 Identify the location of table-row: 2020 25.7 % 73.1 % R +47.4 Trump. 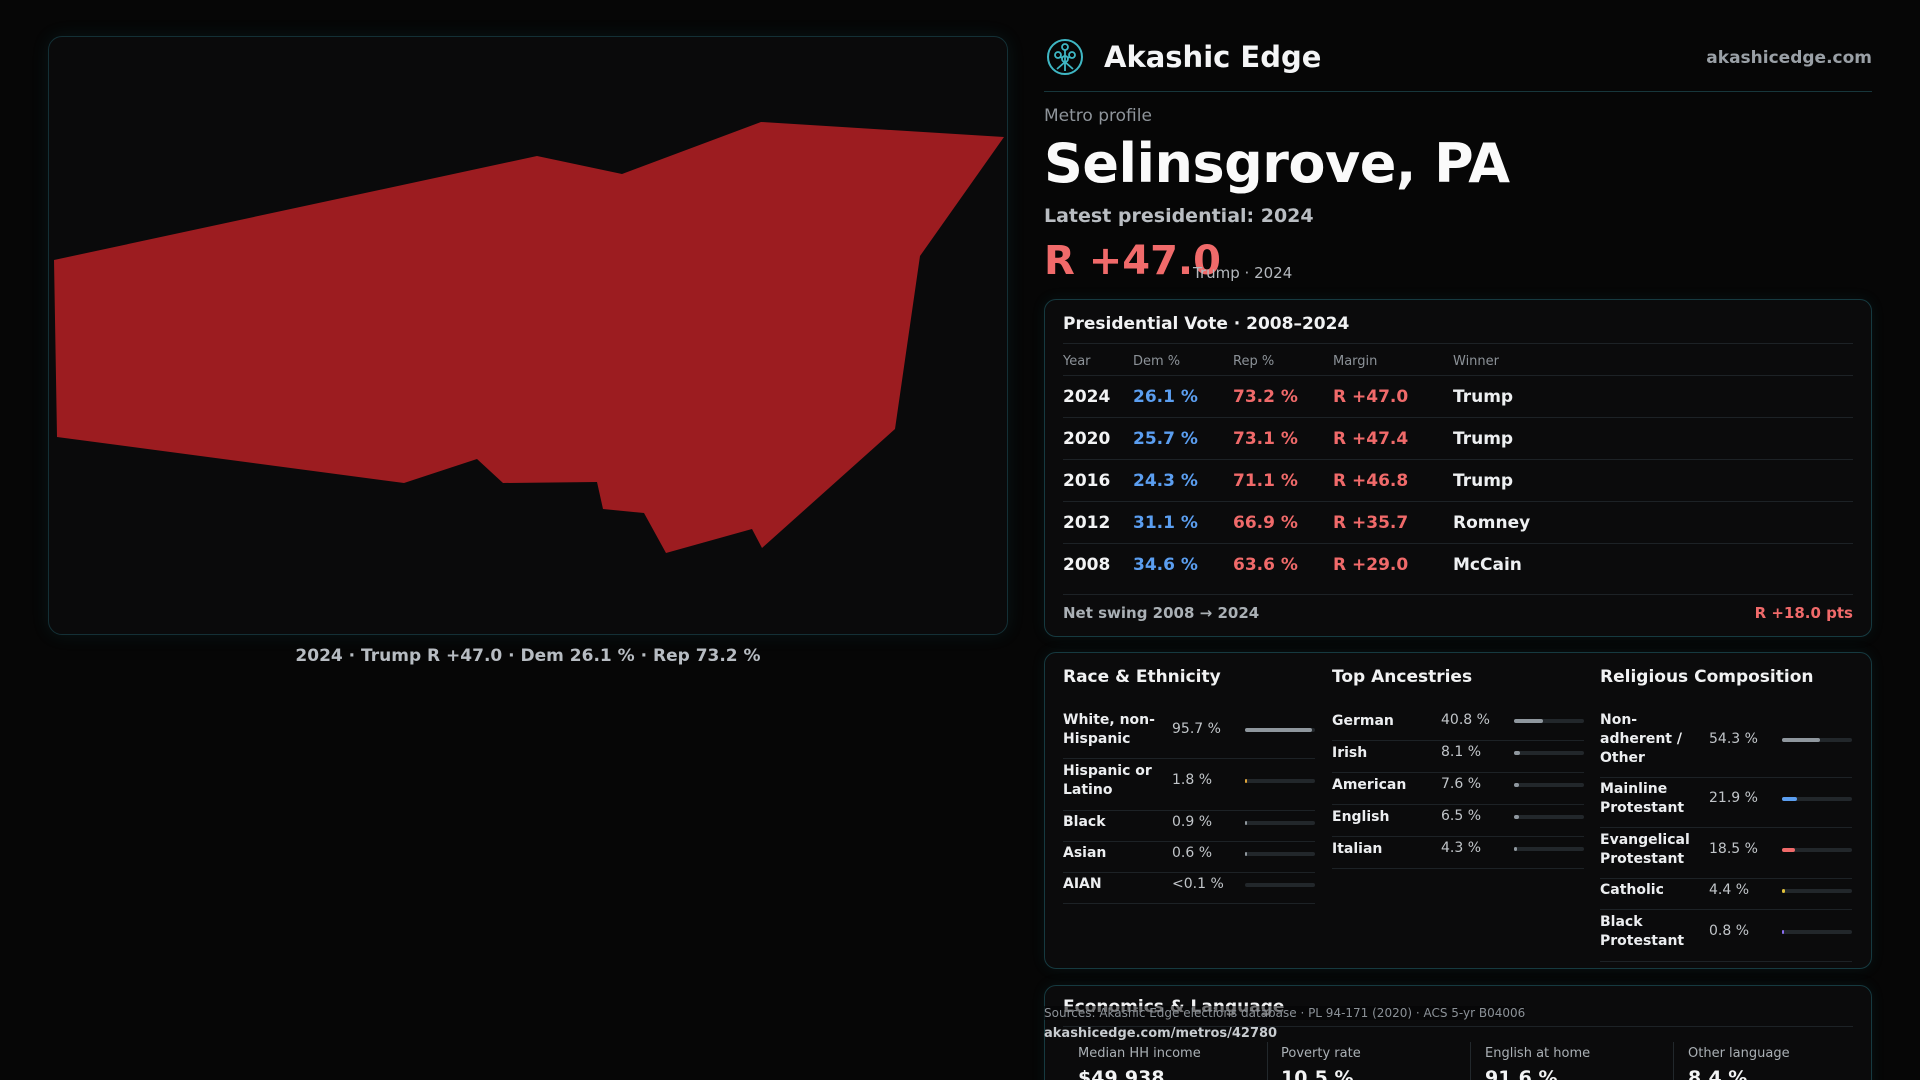
(1458, 438).